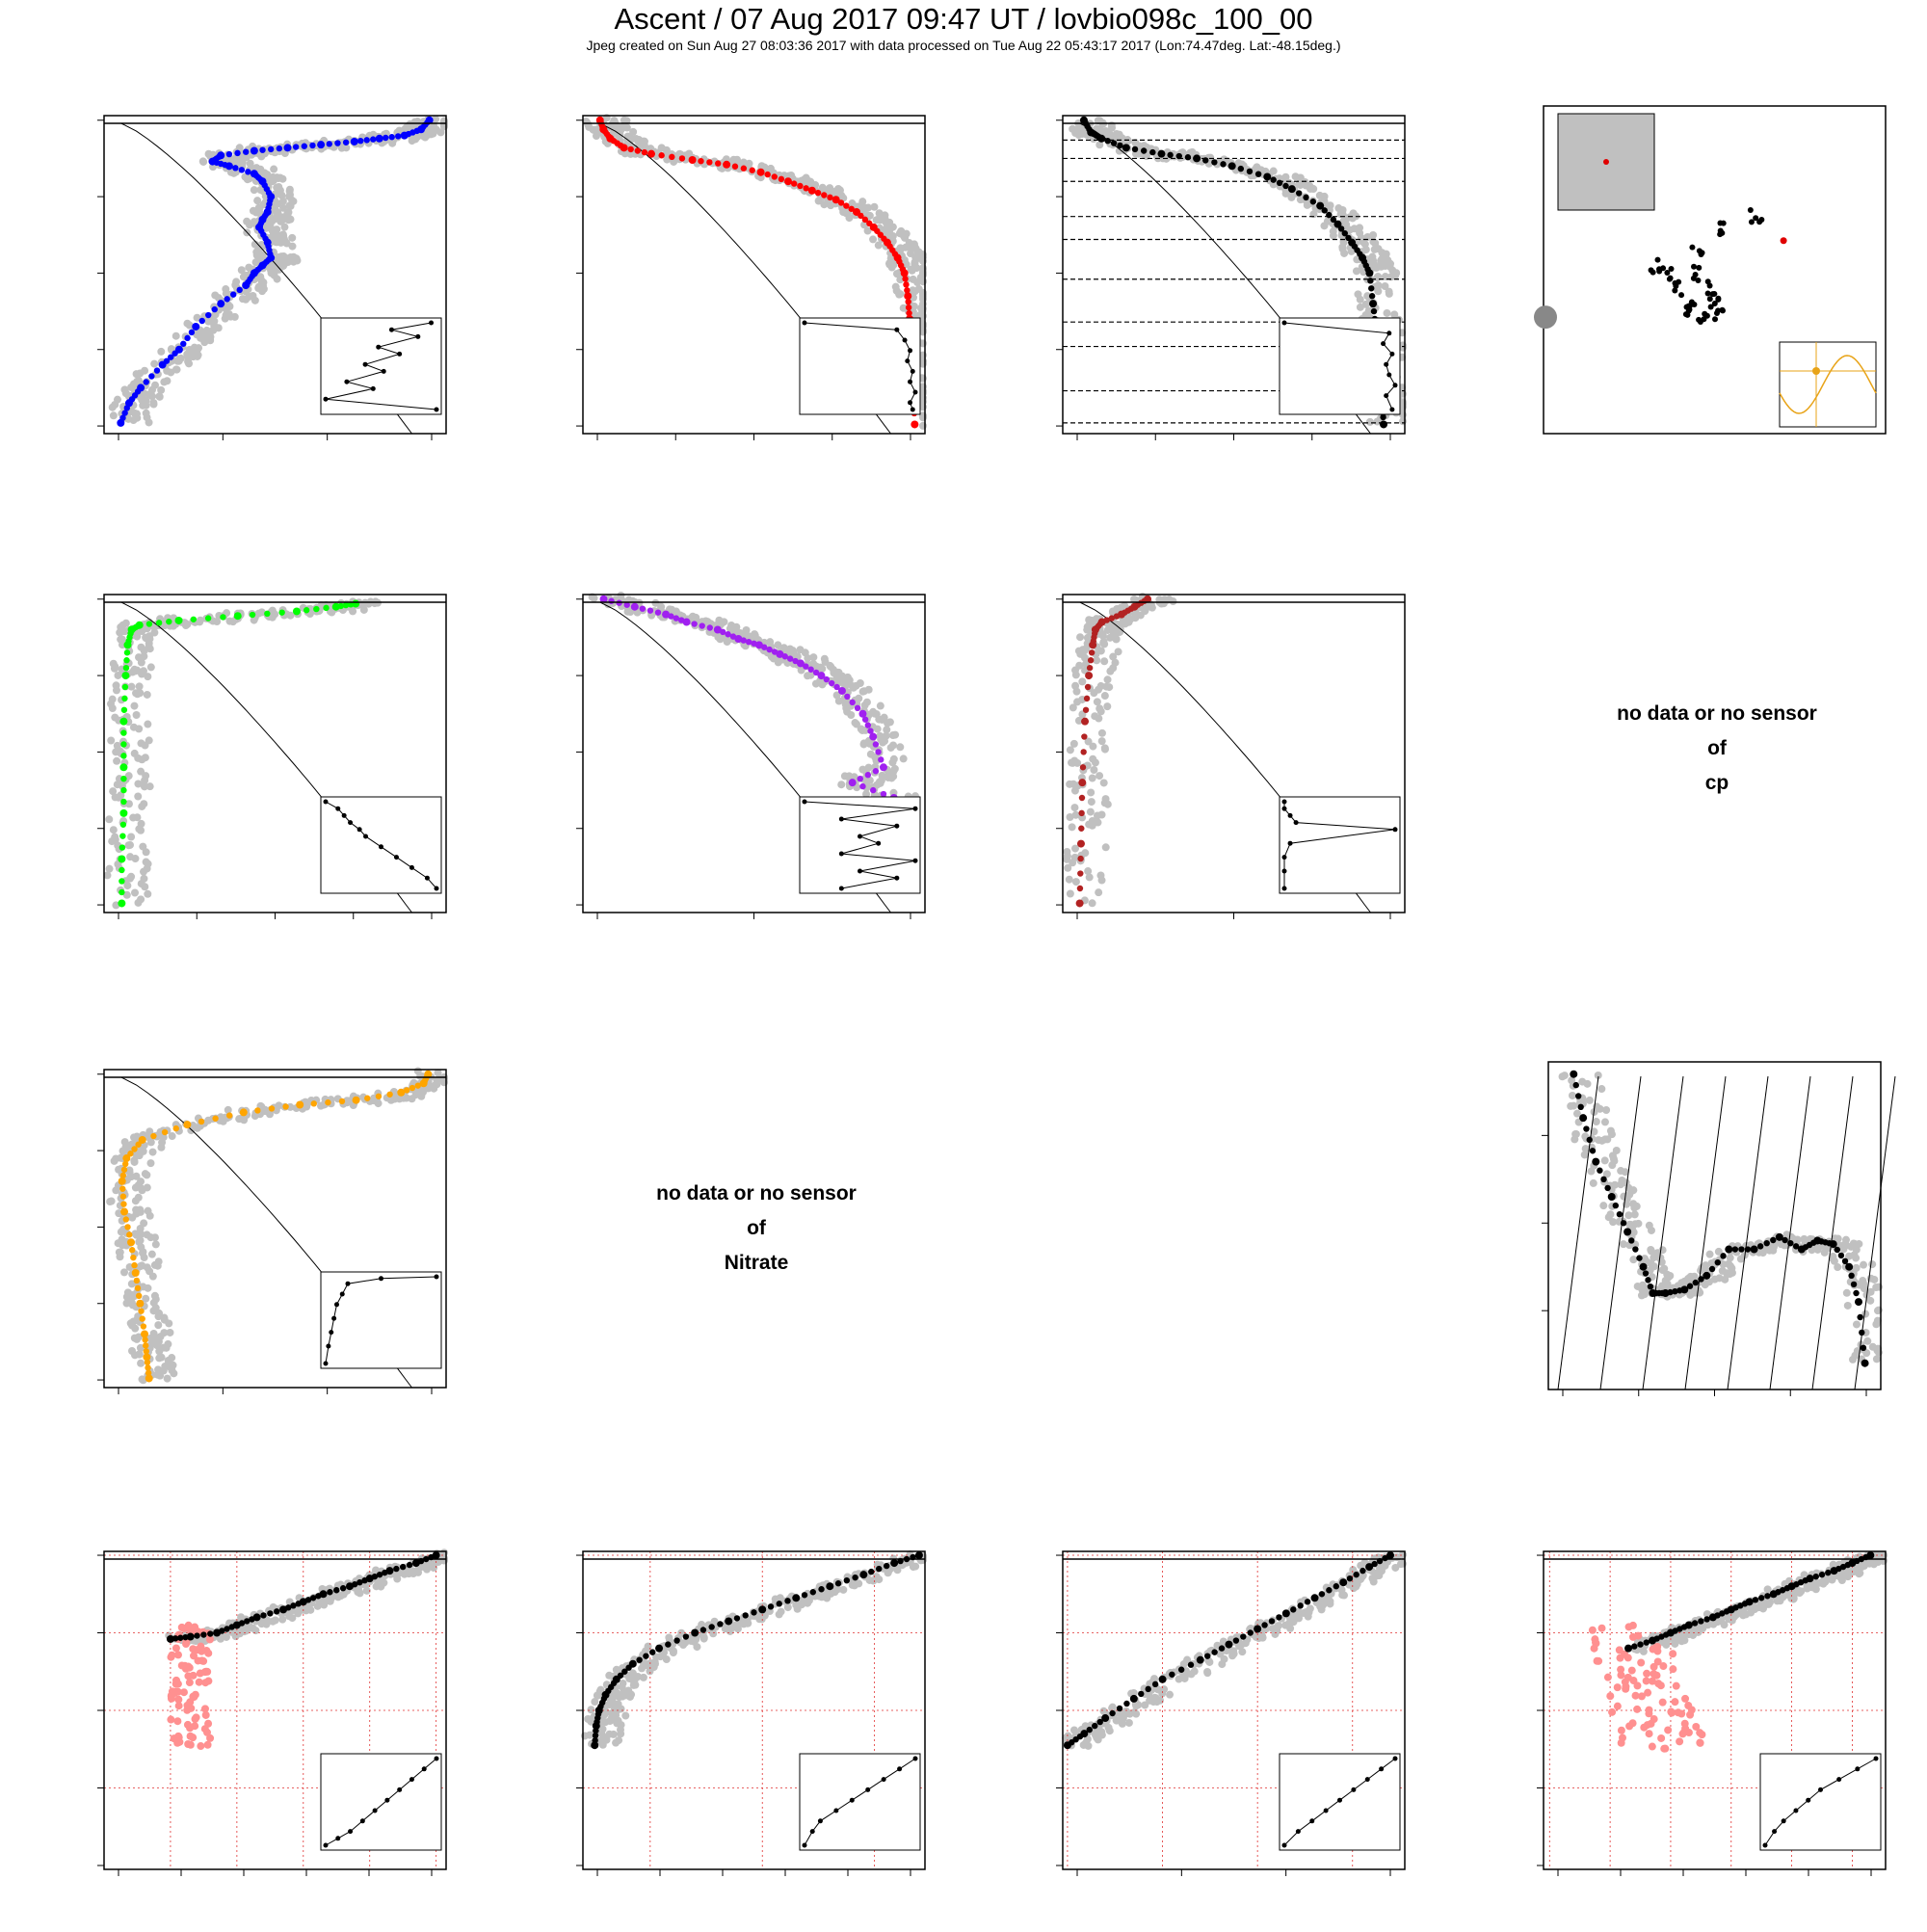 This screenshot has width=1927, height=1932. I want to click on chart-dens, so click(1231, 278).